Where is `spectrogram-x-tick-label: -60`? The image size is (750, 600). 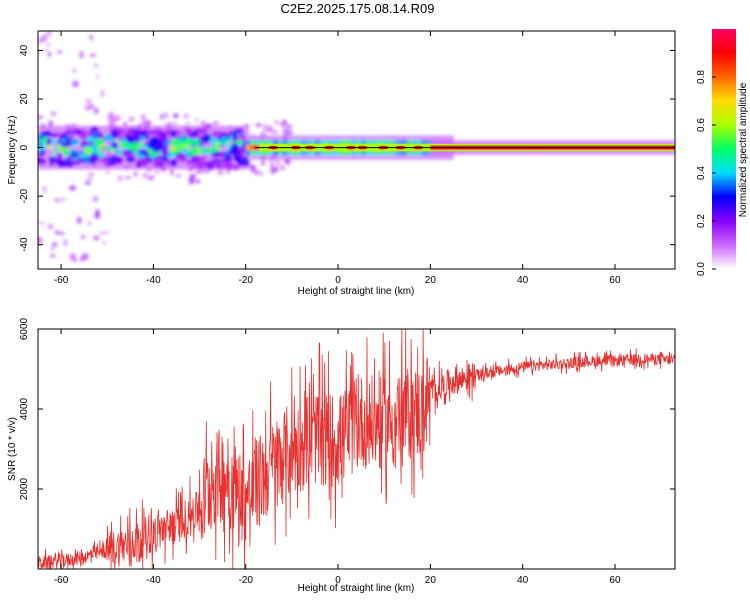
spectrogram-x-tick-label: -60 is located at coordinates (61, 280).